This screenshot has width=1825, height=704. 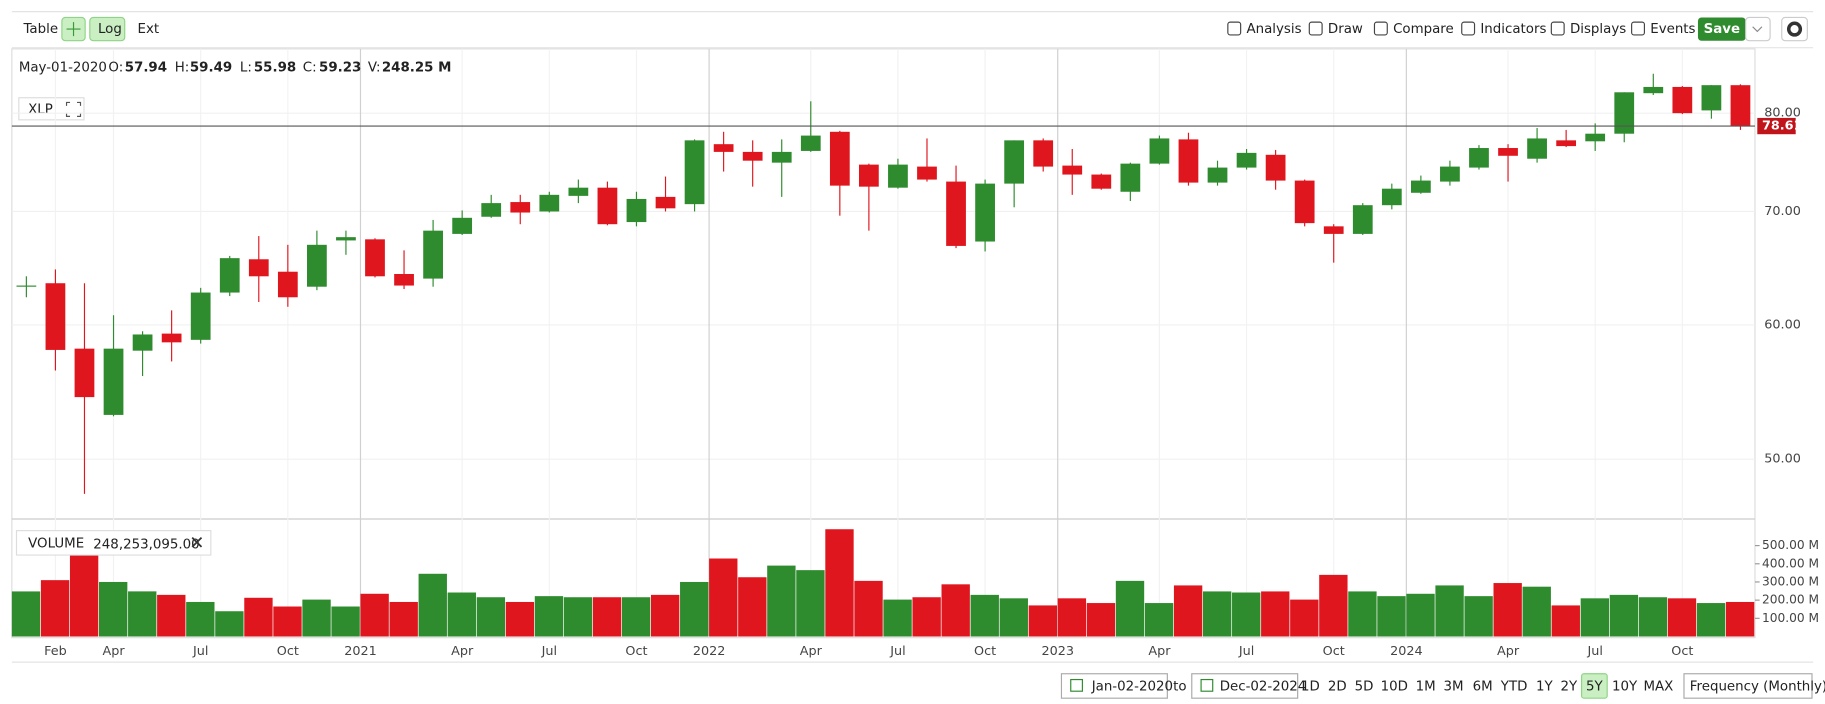 I want to click on range-button: MAX, so click(x=1658, y=687).